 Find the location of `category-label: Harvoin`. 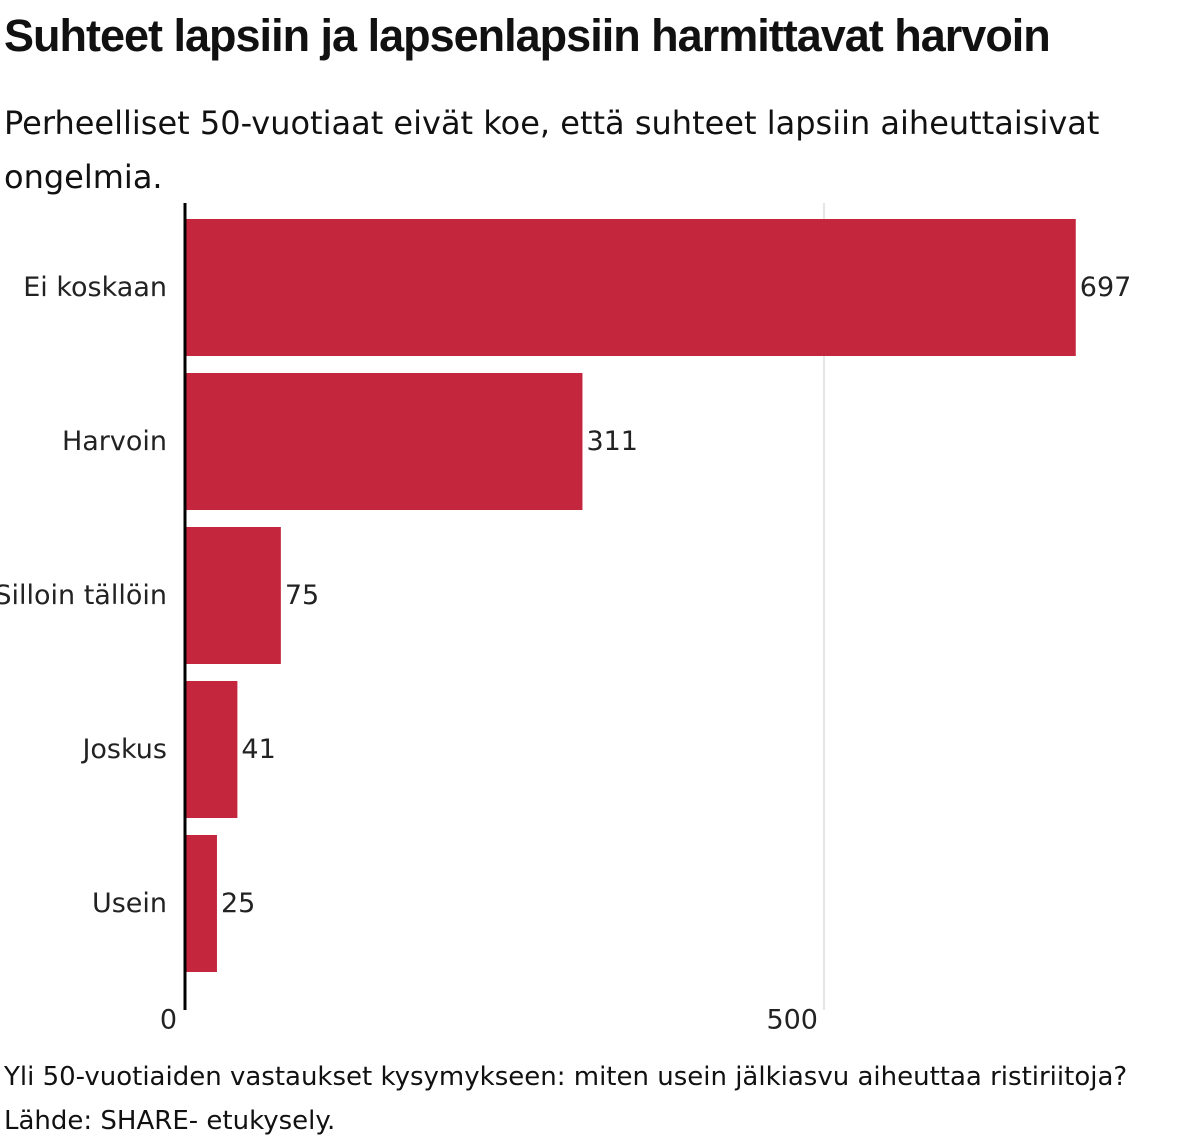

category-label: Harvoin is located at coordinates (114, 441).